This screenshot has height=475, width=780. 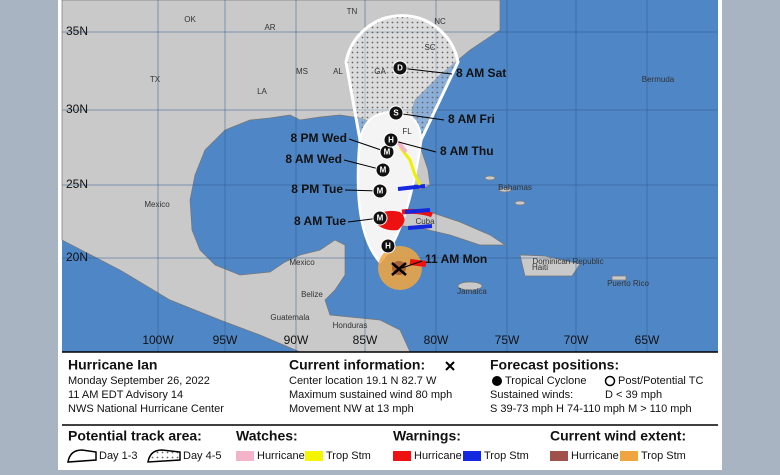 What do you see at coordinates (467, 151) in the screenshot?
I see `forecast-time: 8 AM Thu` at bounding box center [467, 151].